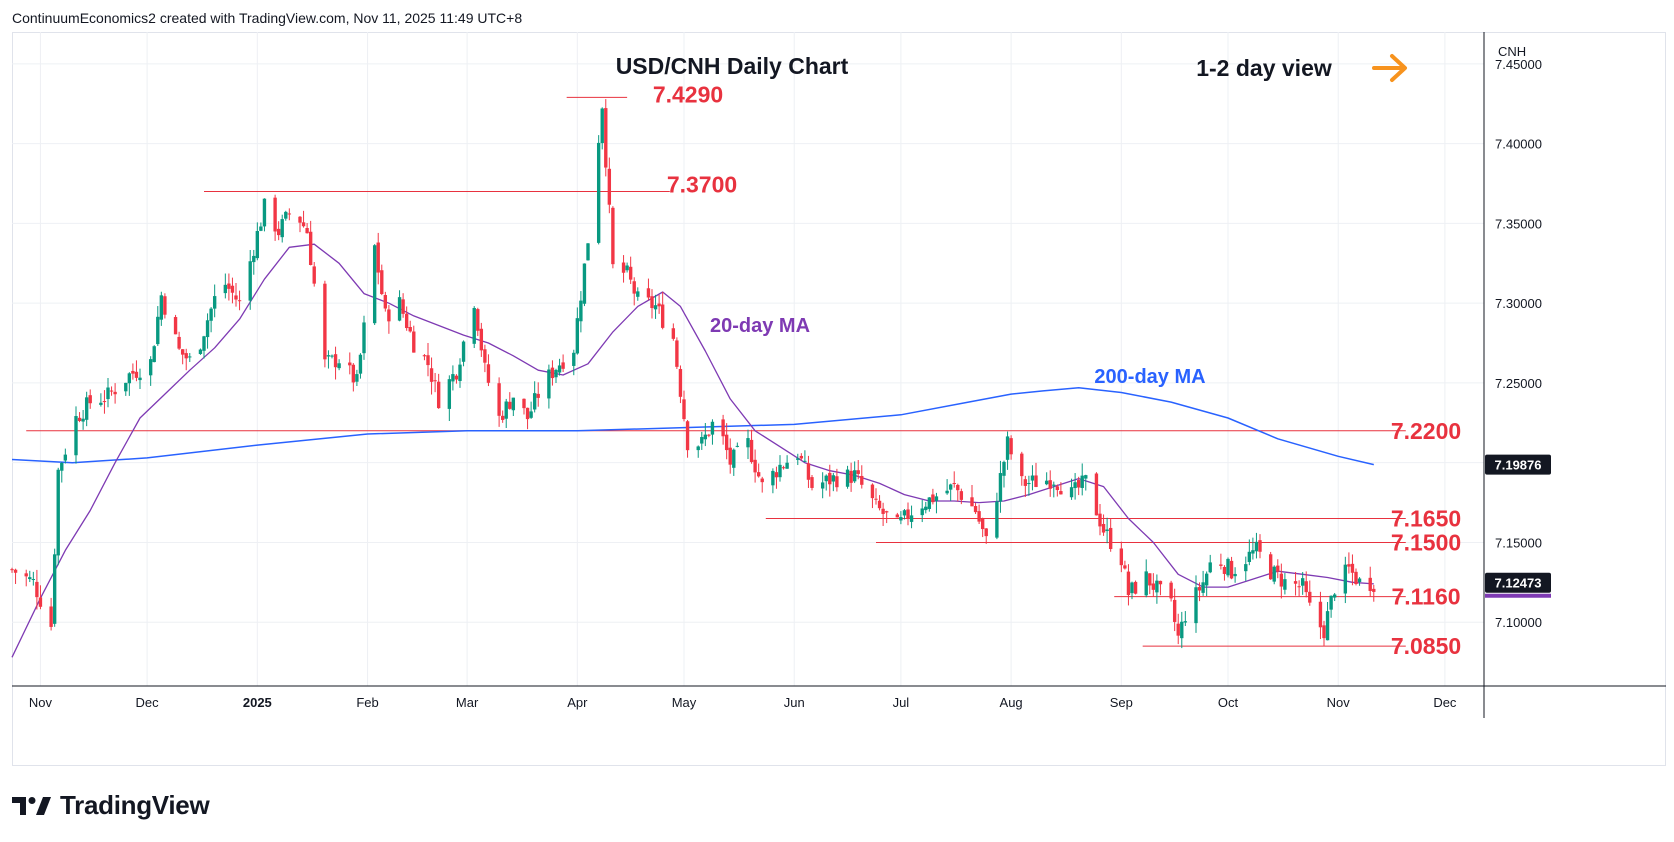 This screenshot has height=842, width=1674. Describe the element at coordinates (1264, 68) in the screenshot. I see `view-label: 1-2 day view` at that location.